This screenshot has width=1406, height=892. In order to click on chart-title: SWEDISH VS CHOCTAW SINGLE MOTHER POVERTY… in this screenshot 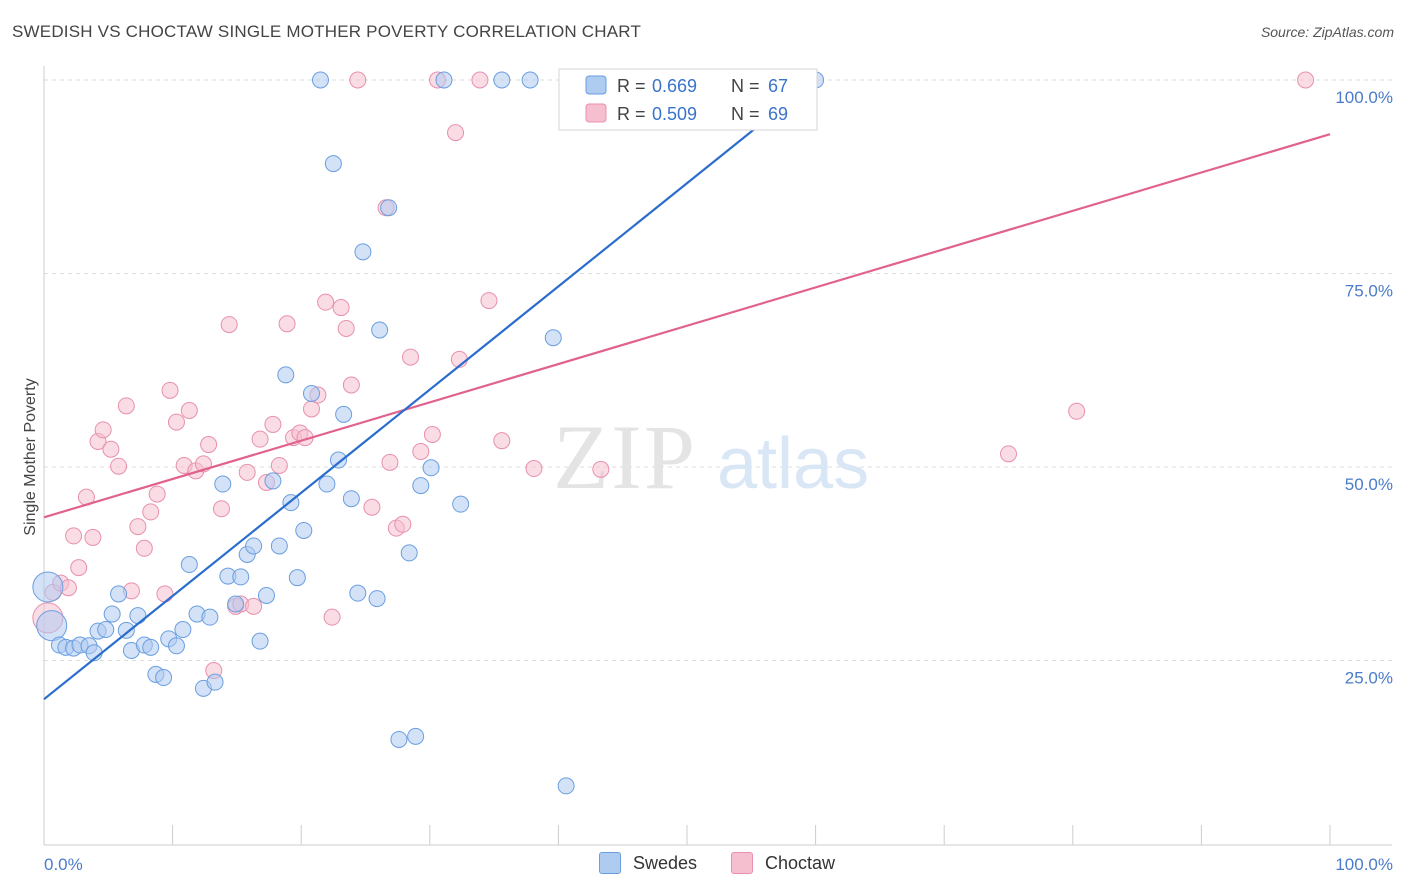, I will do `click(327, 31)`.